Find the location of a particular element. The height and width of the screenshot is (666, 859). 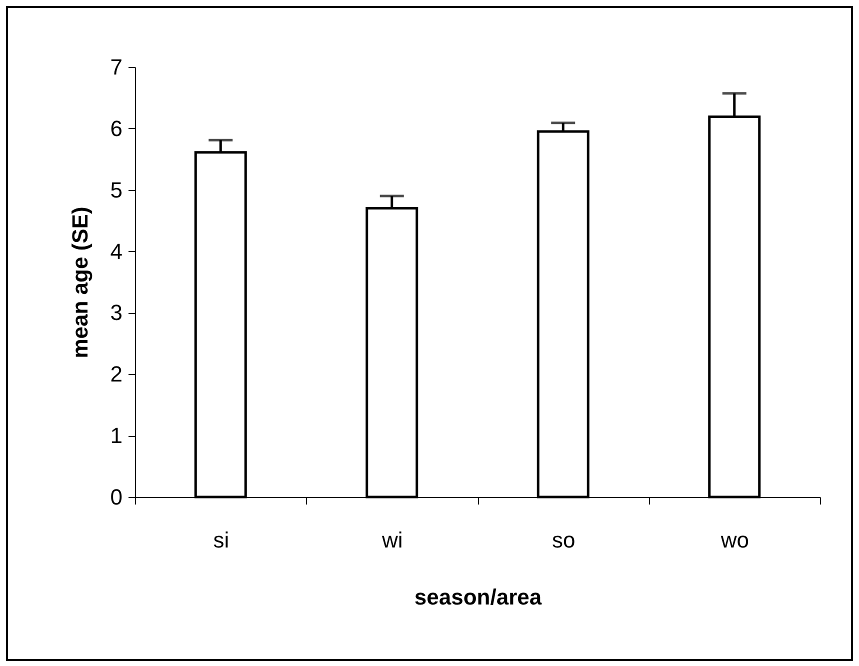

y-tick-label: 1 is located at coordinates (116, 435).